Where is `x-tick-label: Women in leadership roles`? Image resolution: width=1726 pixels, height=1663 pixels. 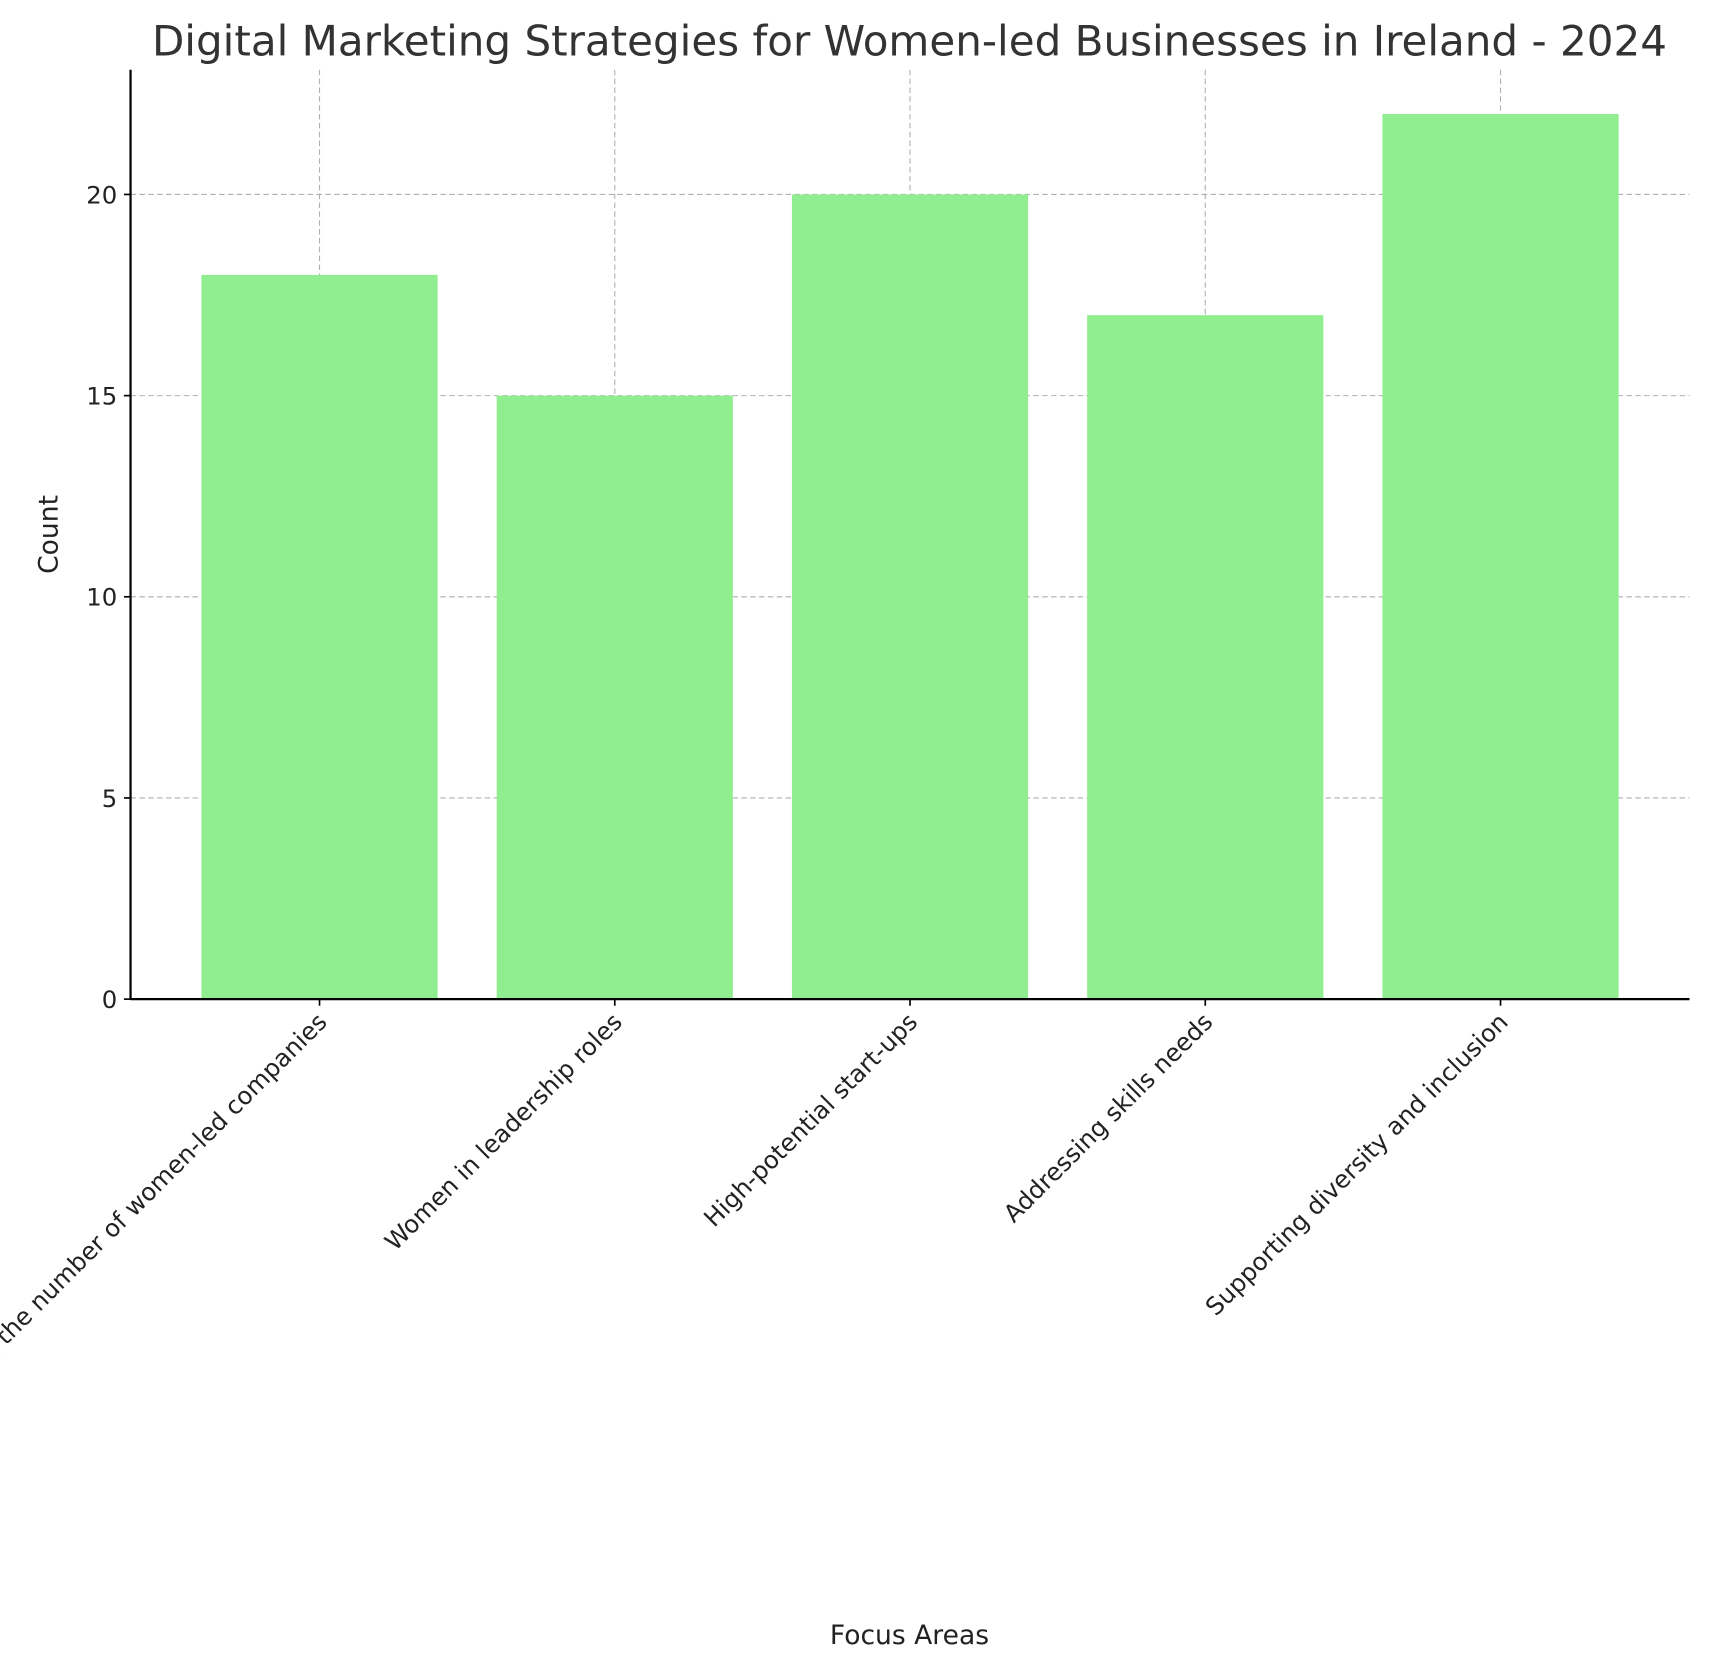 x-tick-label: Women in leadership roles is located at coordinates (503, 1131).